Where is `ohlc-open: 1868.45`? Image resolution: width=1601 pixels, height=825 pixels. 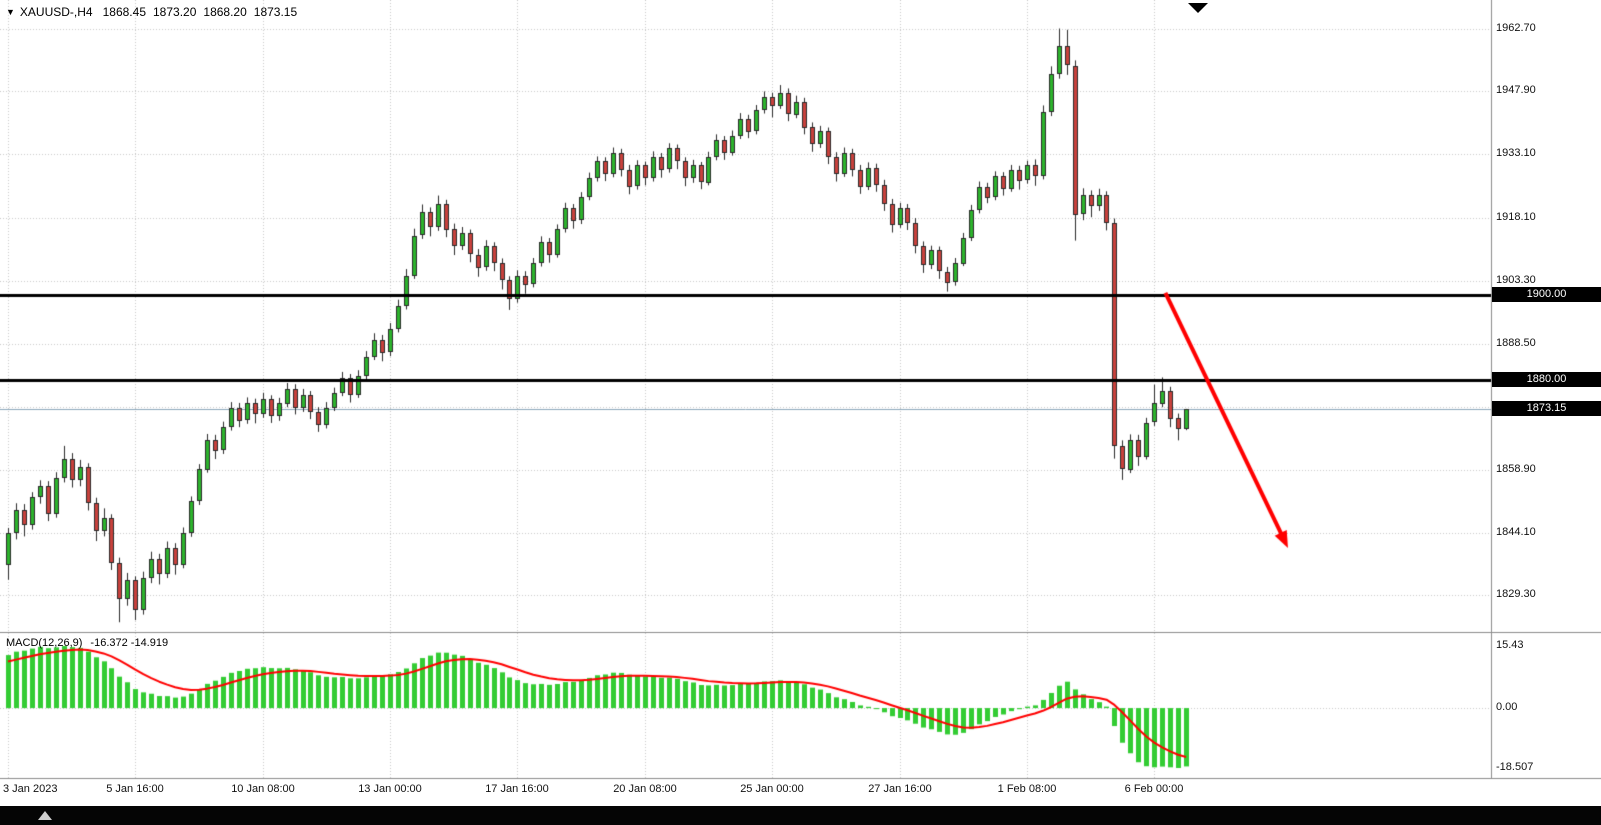 ohlc-open: 1868.45 is located at coordinates (124, 12).